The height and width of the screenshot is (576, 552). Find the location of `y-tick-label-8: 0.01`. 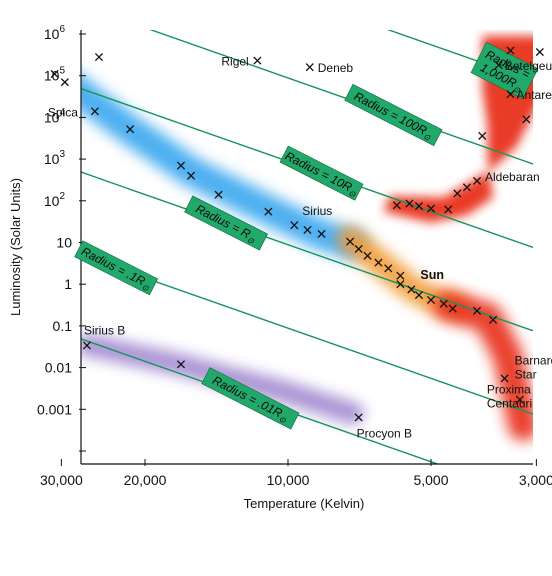

y-tick-label-8: 0.01 is located at coordinates (58, 368).